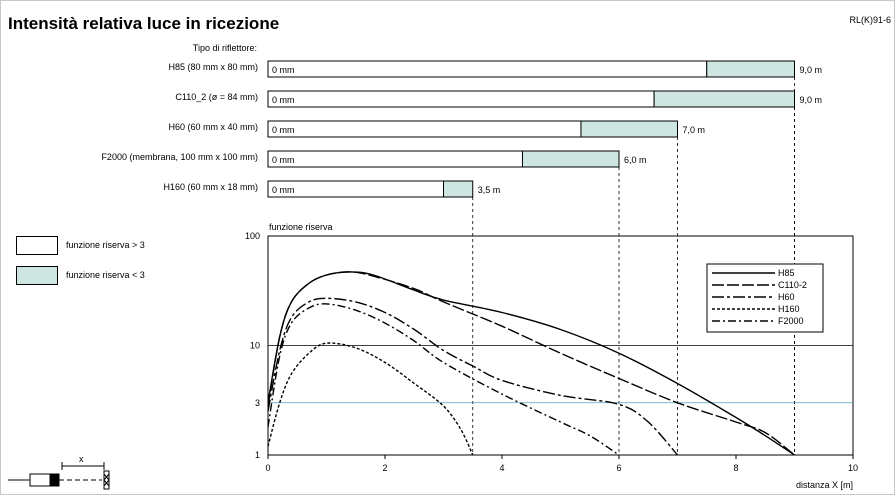 The height and width of the screenshot is (495, 895). I want to click on legend-label-high: funzione riserva > 3, so click(105, 245).